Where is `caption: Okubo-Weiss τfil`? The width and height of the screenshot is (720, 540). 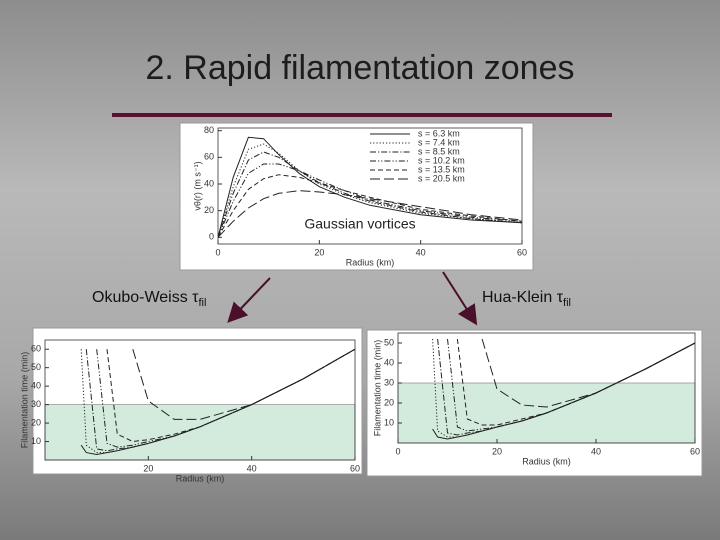
caption: Okubo-Weiss τfil is located at coordinates (149, 299).